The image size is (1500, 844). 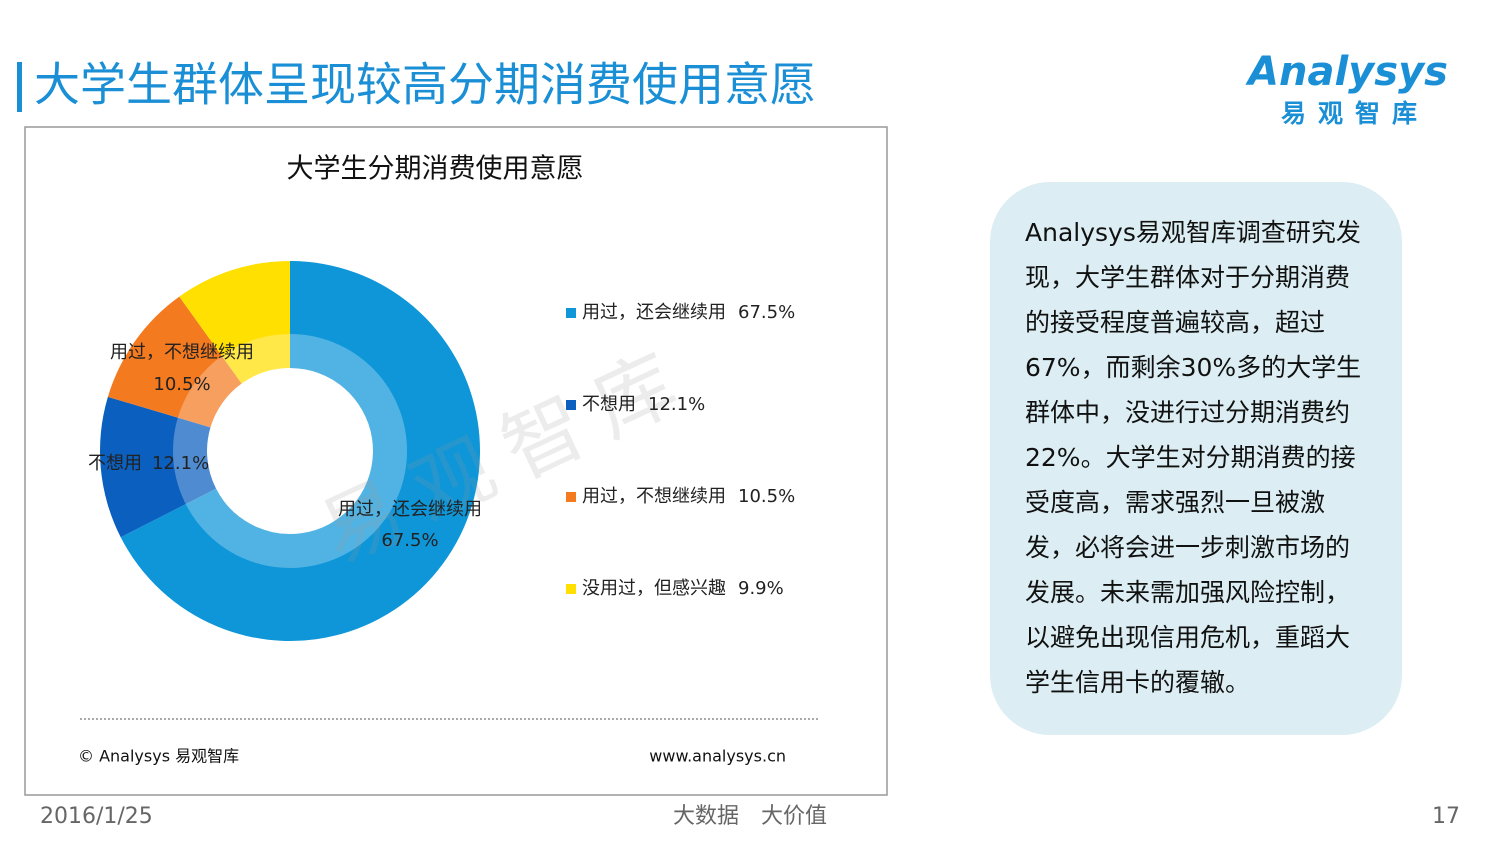 What do you see at coordinates (1355, 113) in the screenshot?
I see `logo-subtitle: 易观智库` at bounding box center [1355, 113].